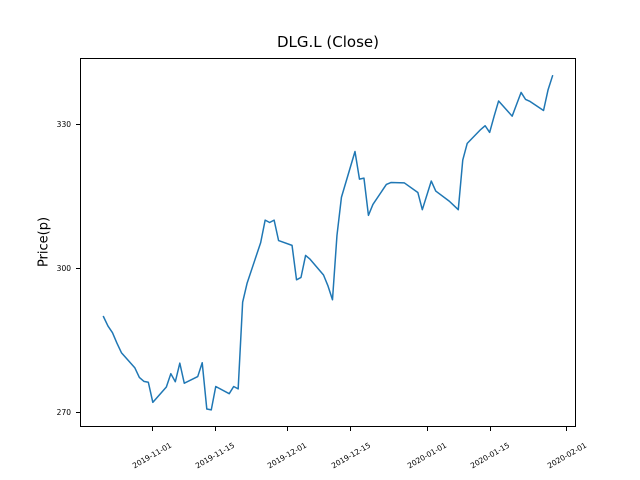  Describe the element at coordinates (287, 455) in the screenshot. I see `x-tick-label: 2019-12-01` at that location.